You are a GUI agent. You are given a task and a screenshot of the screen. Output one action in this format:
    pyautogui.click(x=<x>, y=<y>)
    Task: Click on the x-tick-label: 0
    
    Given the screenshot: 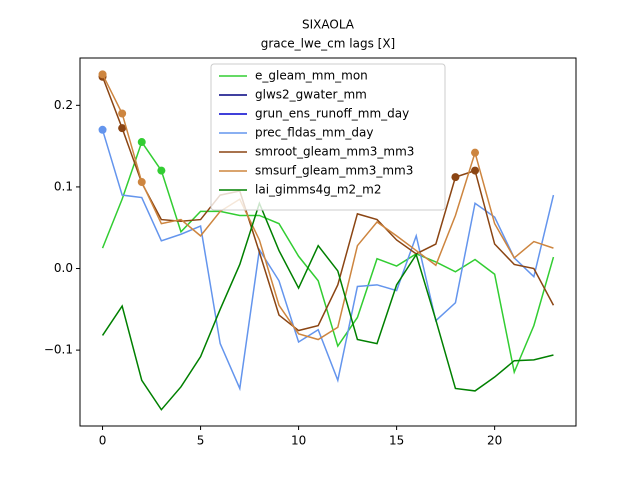 What is the action you would take?
    pyautogui.click(x=103, y=441)
    